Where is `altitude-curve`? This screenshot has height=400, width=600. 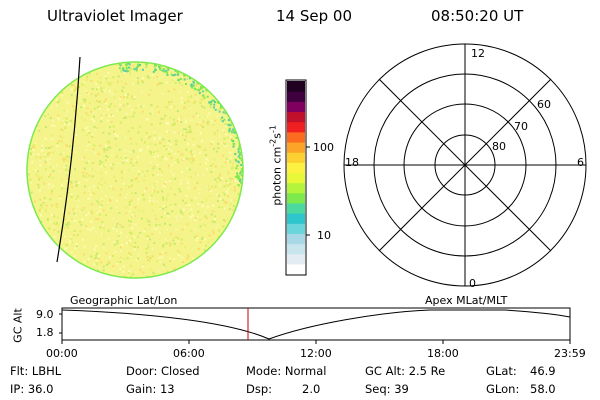
altitude-curve is located at coordinates (316, 324).